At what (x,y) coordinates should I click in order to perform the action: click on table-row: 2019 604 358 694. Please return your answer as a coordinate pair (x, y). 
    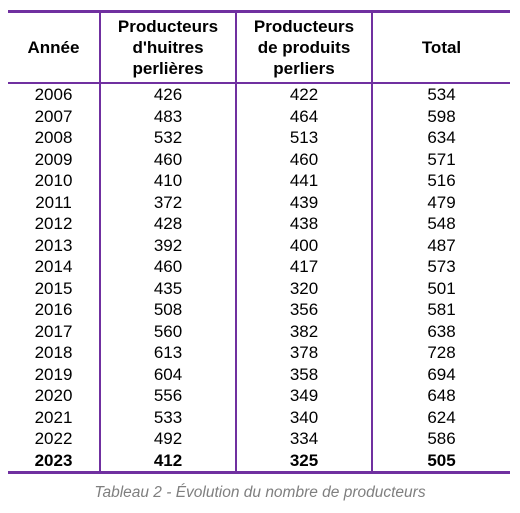
    Looking at the image, I should click on (259, 374).